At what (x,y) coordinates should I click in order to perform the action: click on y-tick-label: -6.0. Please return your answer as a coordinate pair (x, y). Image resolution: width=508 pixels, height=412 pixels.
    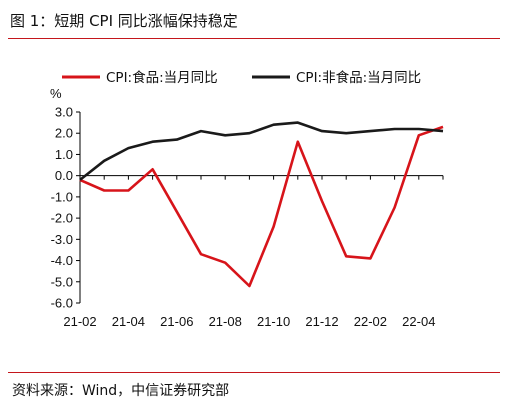
    Looking at the image, I should click on (62, 303).